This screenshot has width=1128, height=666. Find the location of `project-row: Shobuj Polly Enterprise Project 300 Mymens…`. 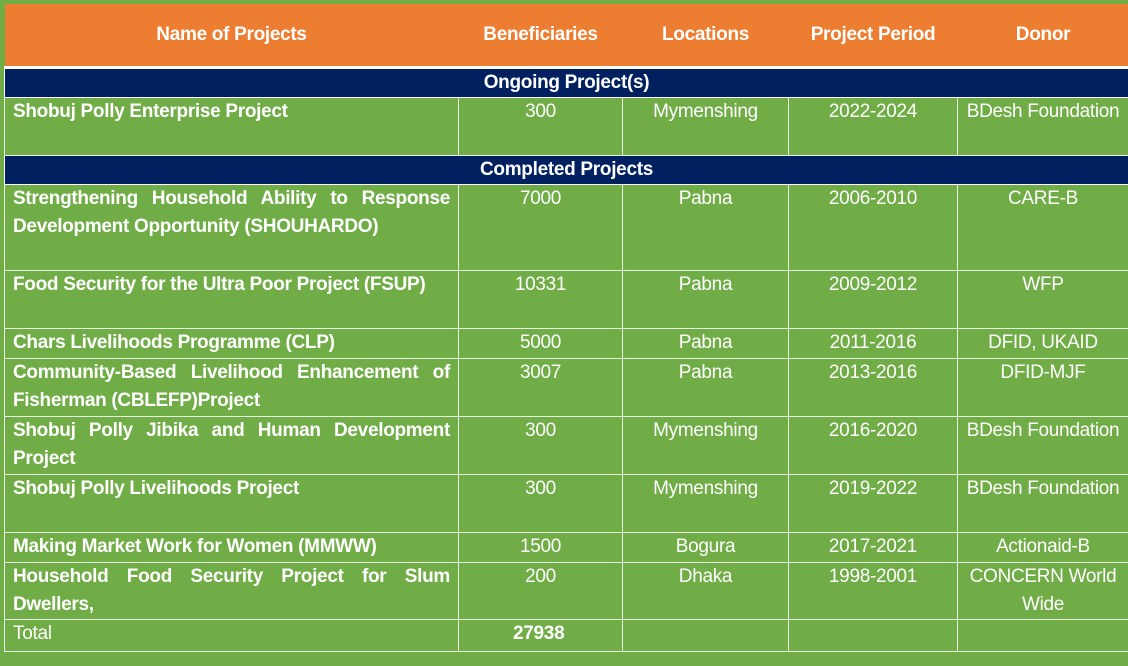

project-row: Shobuj Polly Enterprise Project 300 Mymens… is located at coordinates (566, 126).